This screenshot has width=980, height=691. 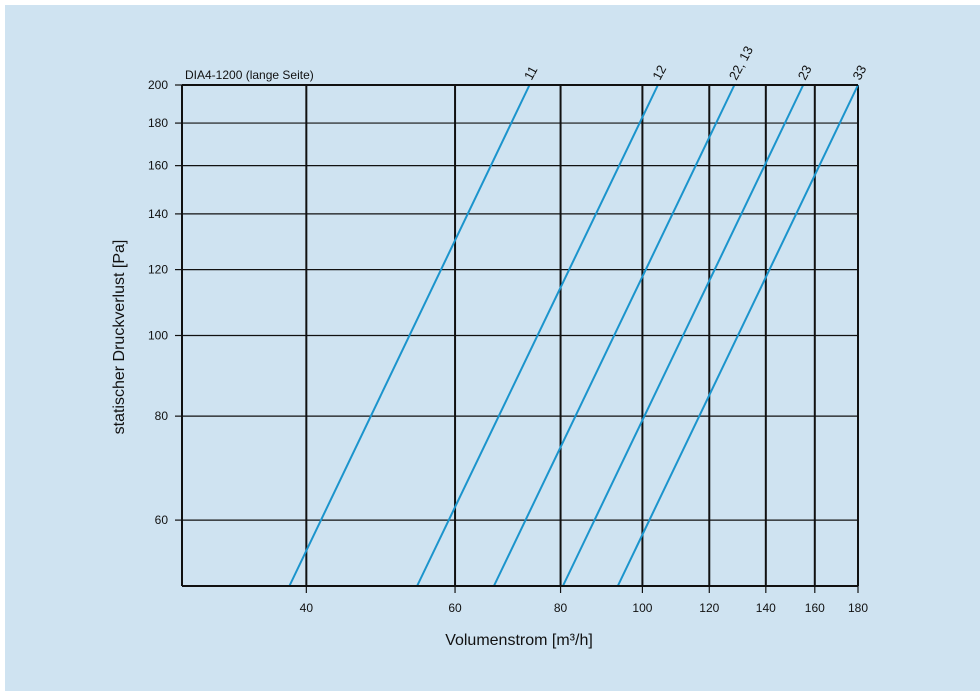 What do you see at coordinates (119, 337) in the screenshot?
I see `y-axis-label: statischer Druckverlust [Pa]` at bounding box center [119, 337].